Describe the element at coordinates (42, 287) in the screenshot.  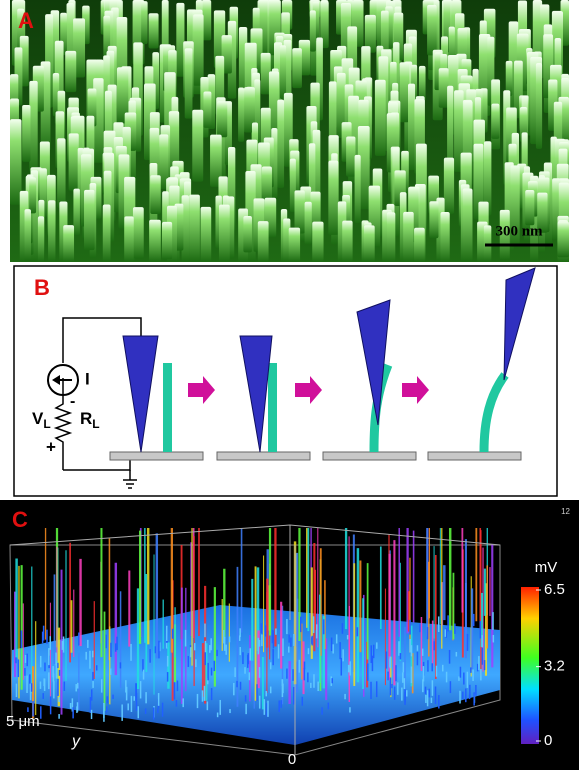
I see `panel-label: B` at that location.